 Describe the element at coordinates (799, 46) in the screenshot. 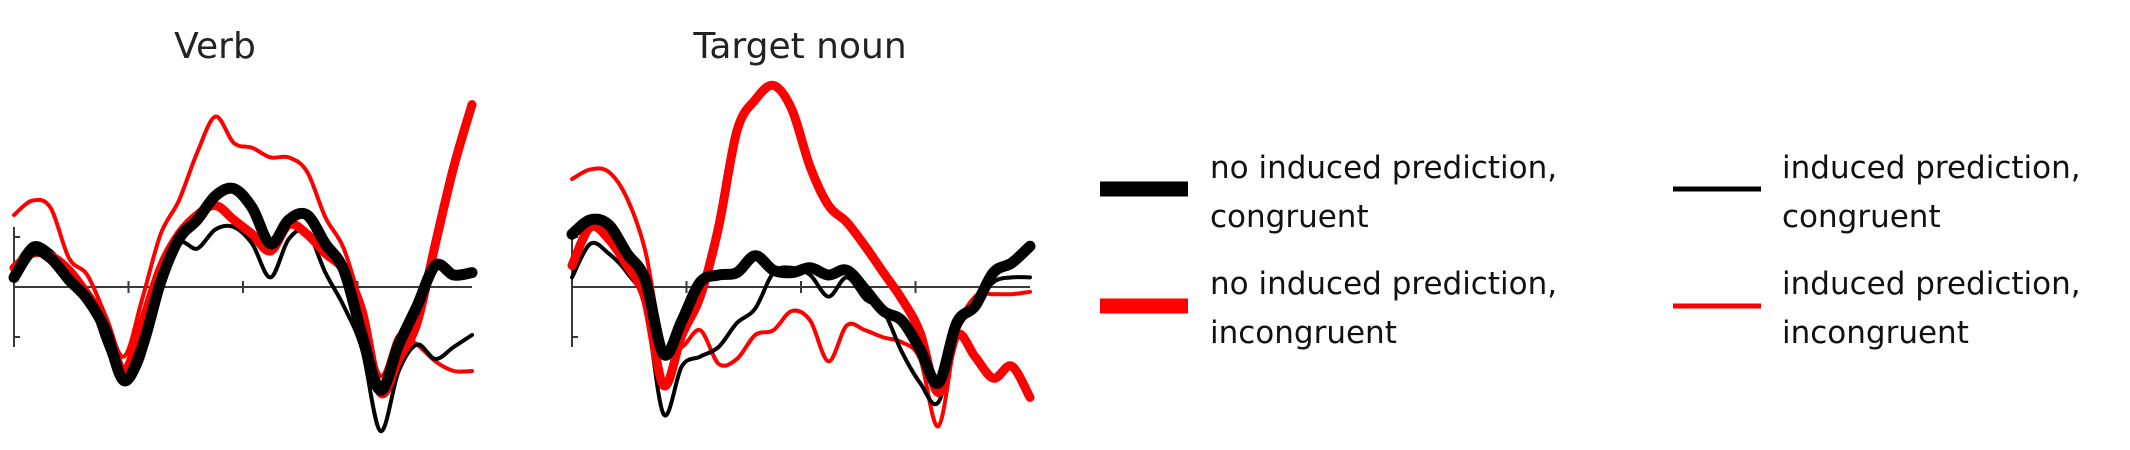

I see `panel-title-target-noun: Target noun` at that location.